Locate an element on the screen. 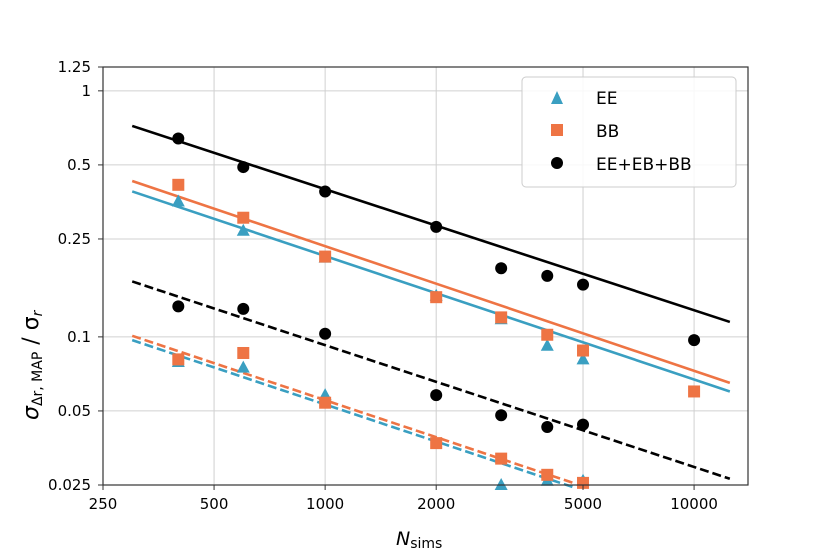  legend: EE BB EE+EB+BB is located at coordinates (629, 132).